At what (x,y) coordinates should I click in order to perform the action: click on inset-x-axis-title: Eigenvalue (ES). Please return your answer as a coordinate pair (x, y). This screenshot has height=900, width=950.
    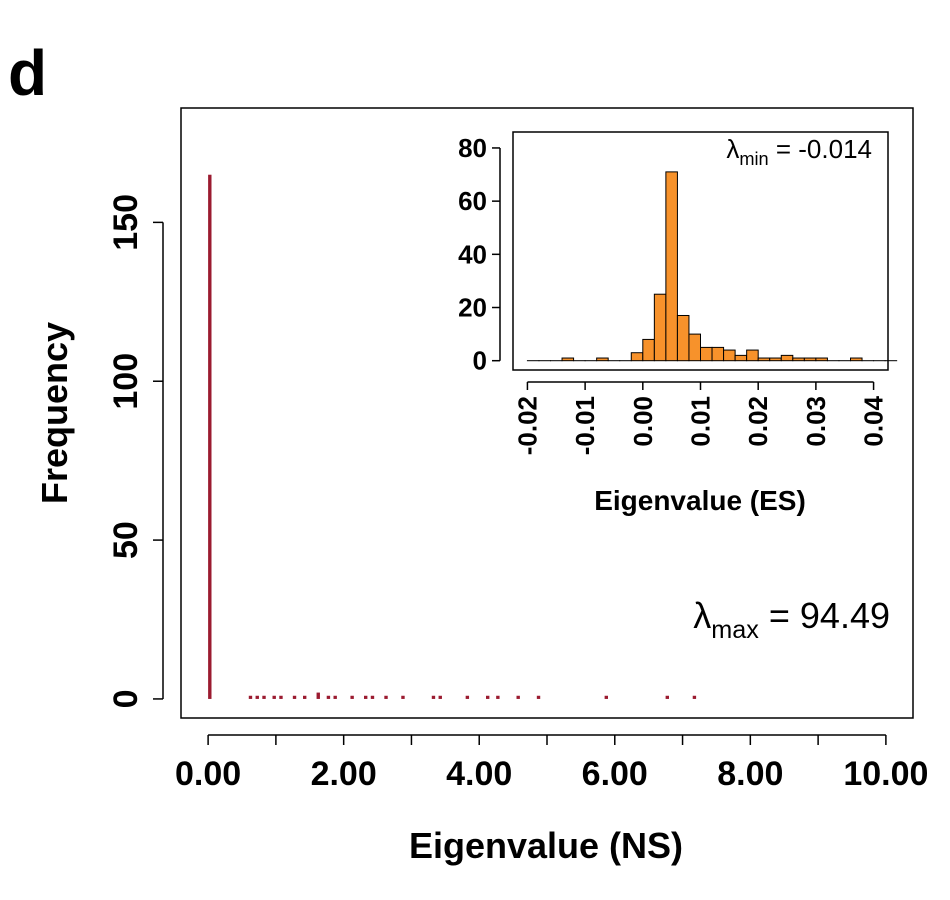
    Looking at the image, I should click on (700, 500).